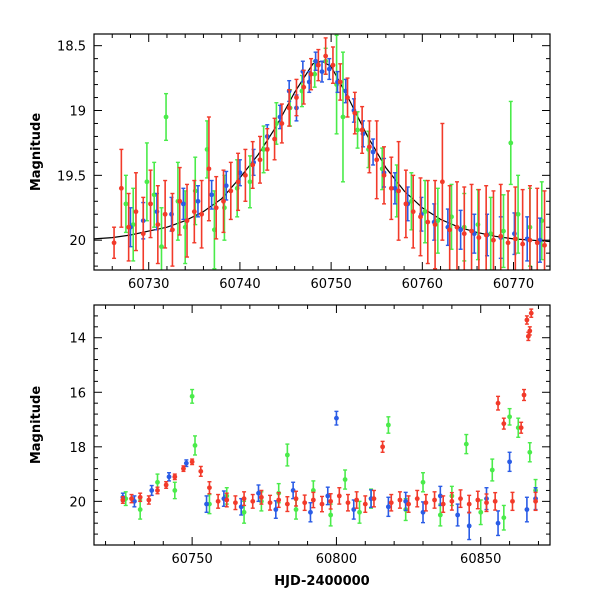  I want to click on top-y-axis-title: Magnitude, so click(36, 152).